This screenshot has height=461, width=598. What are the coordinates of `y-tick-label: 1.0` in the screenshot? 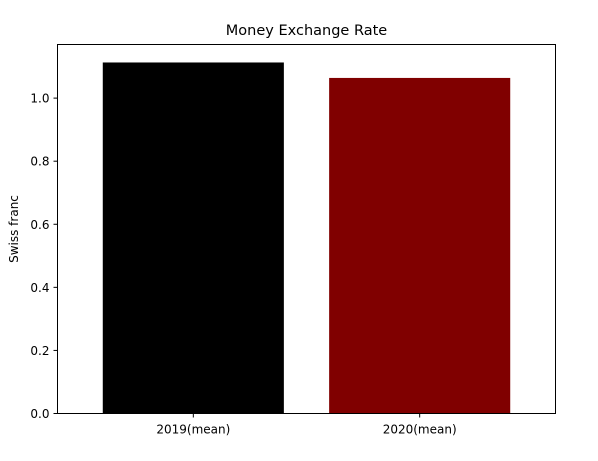 It's located at (39, 99).